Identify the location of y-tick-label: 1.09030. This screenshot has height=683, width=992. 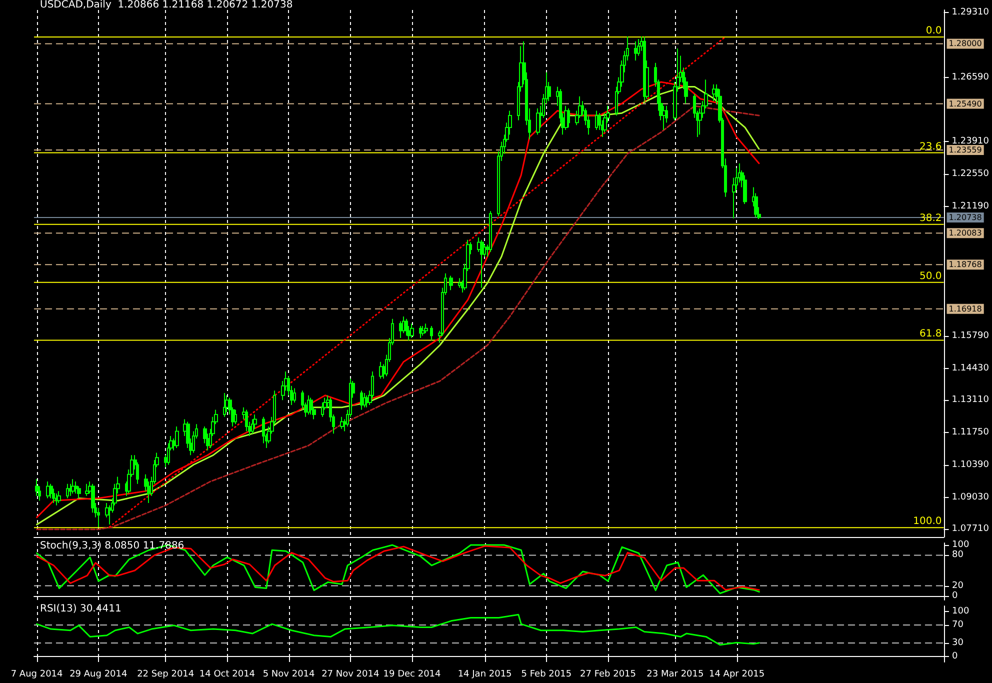
(971, 497).